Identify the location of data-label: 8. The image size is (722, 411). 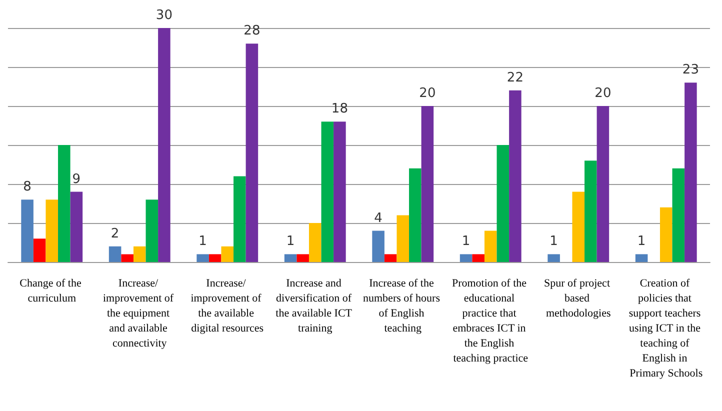
(27, 187).